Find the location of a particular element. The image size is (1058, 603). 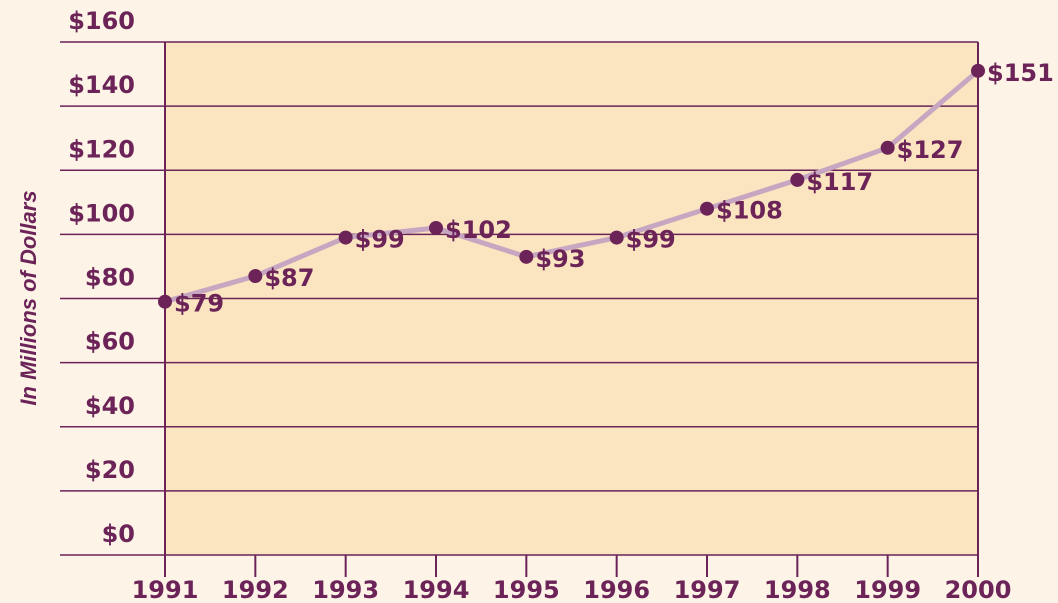

value-label: $102 is located at coordinates (478, 230).